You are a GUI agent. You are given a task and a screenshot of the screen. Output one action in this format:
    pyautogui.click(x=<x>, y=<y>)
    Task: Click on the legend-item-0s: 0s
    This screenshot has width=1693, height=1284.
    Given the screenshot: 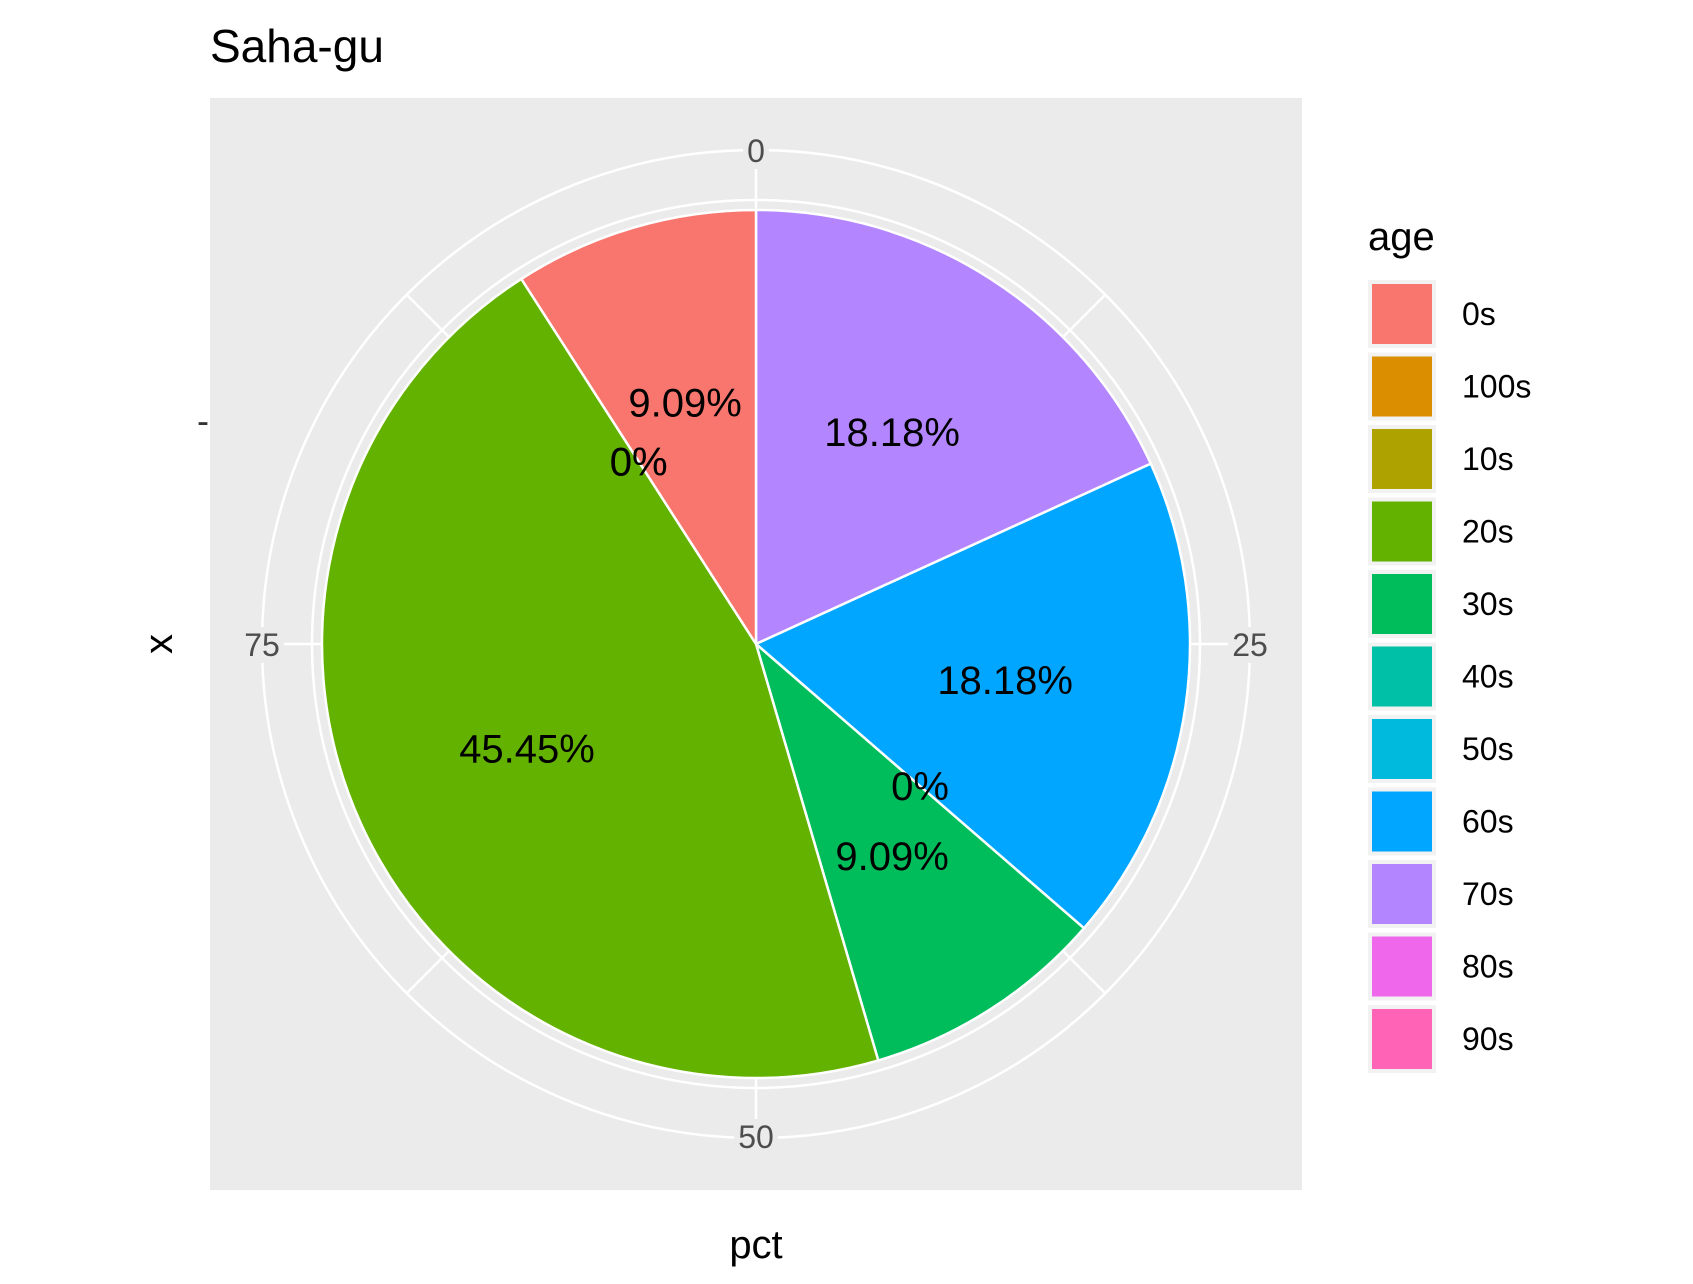 What is the action you would take?
    pyautogui.click(x=1432, y=314)
    